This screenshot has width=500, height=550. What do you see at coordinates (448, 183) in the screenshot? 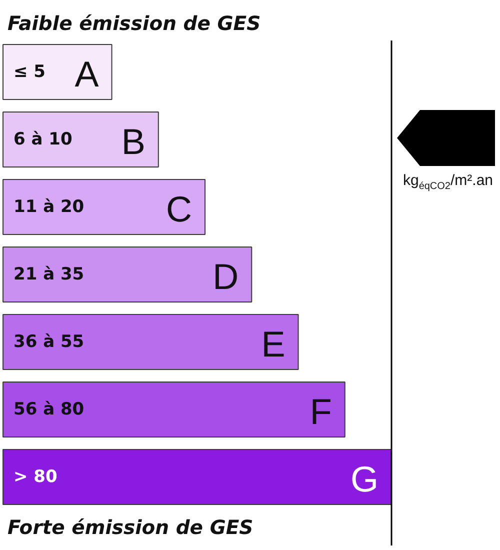
I see `text: kg$_{éqCO2}$/m².an` at bounding box center [448, 183].